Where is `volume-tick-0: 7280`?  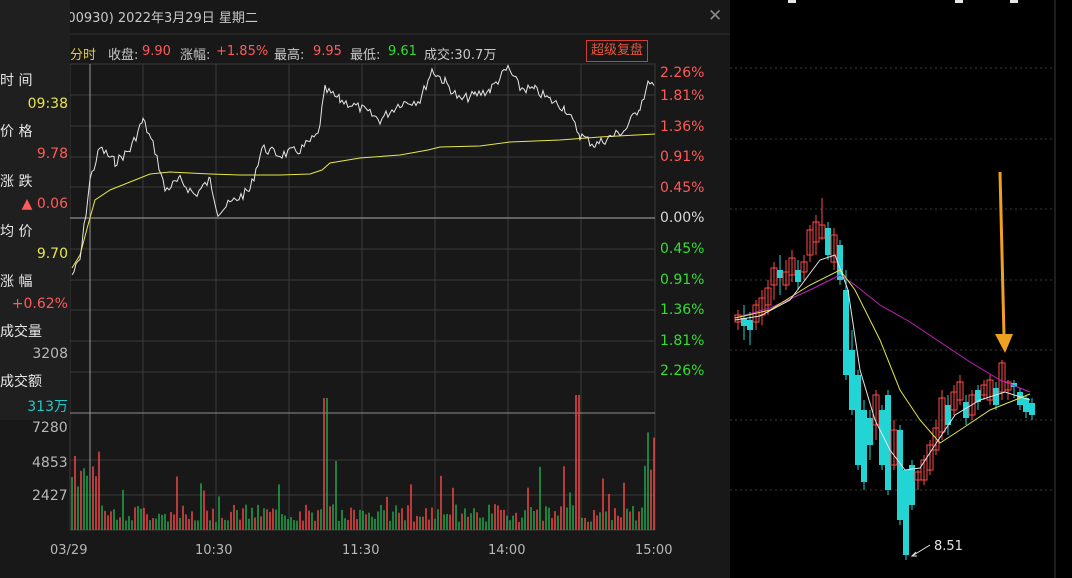 volume-tick-0: 7280 is located at coordinates (50, 428).